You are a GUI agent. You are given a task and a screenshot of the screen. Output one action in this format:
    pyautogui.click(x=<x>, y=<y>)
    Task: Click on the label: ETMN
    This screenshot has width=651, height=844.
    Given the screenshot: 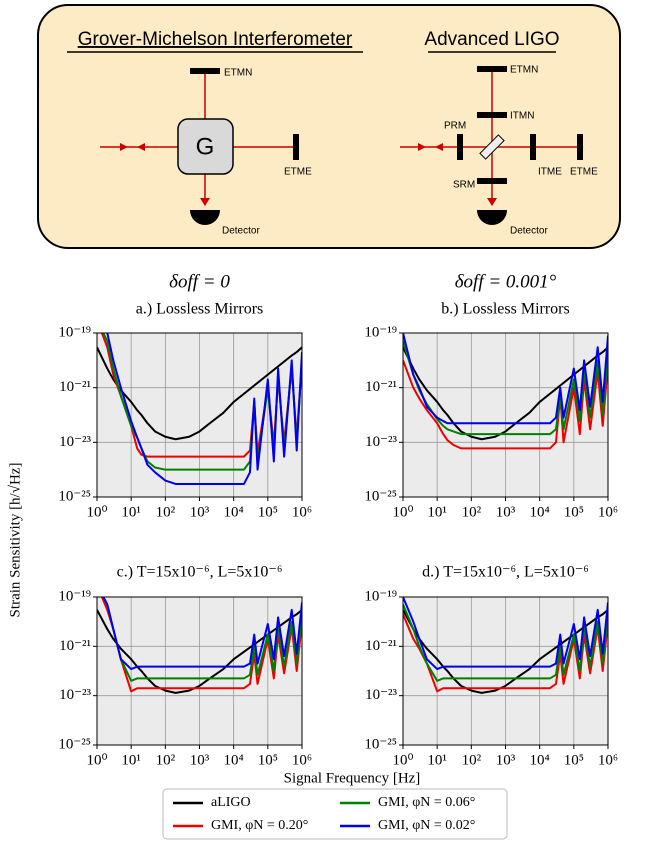 What is the action you would take?
    pyautogui.click(x=238, y=73)
    